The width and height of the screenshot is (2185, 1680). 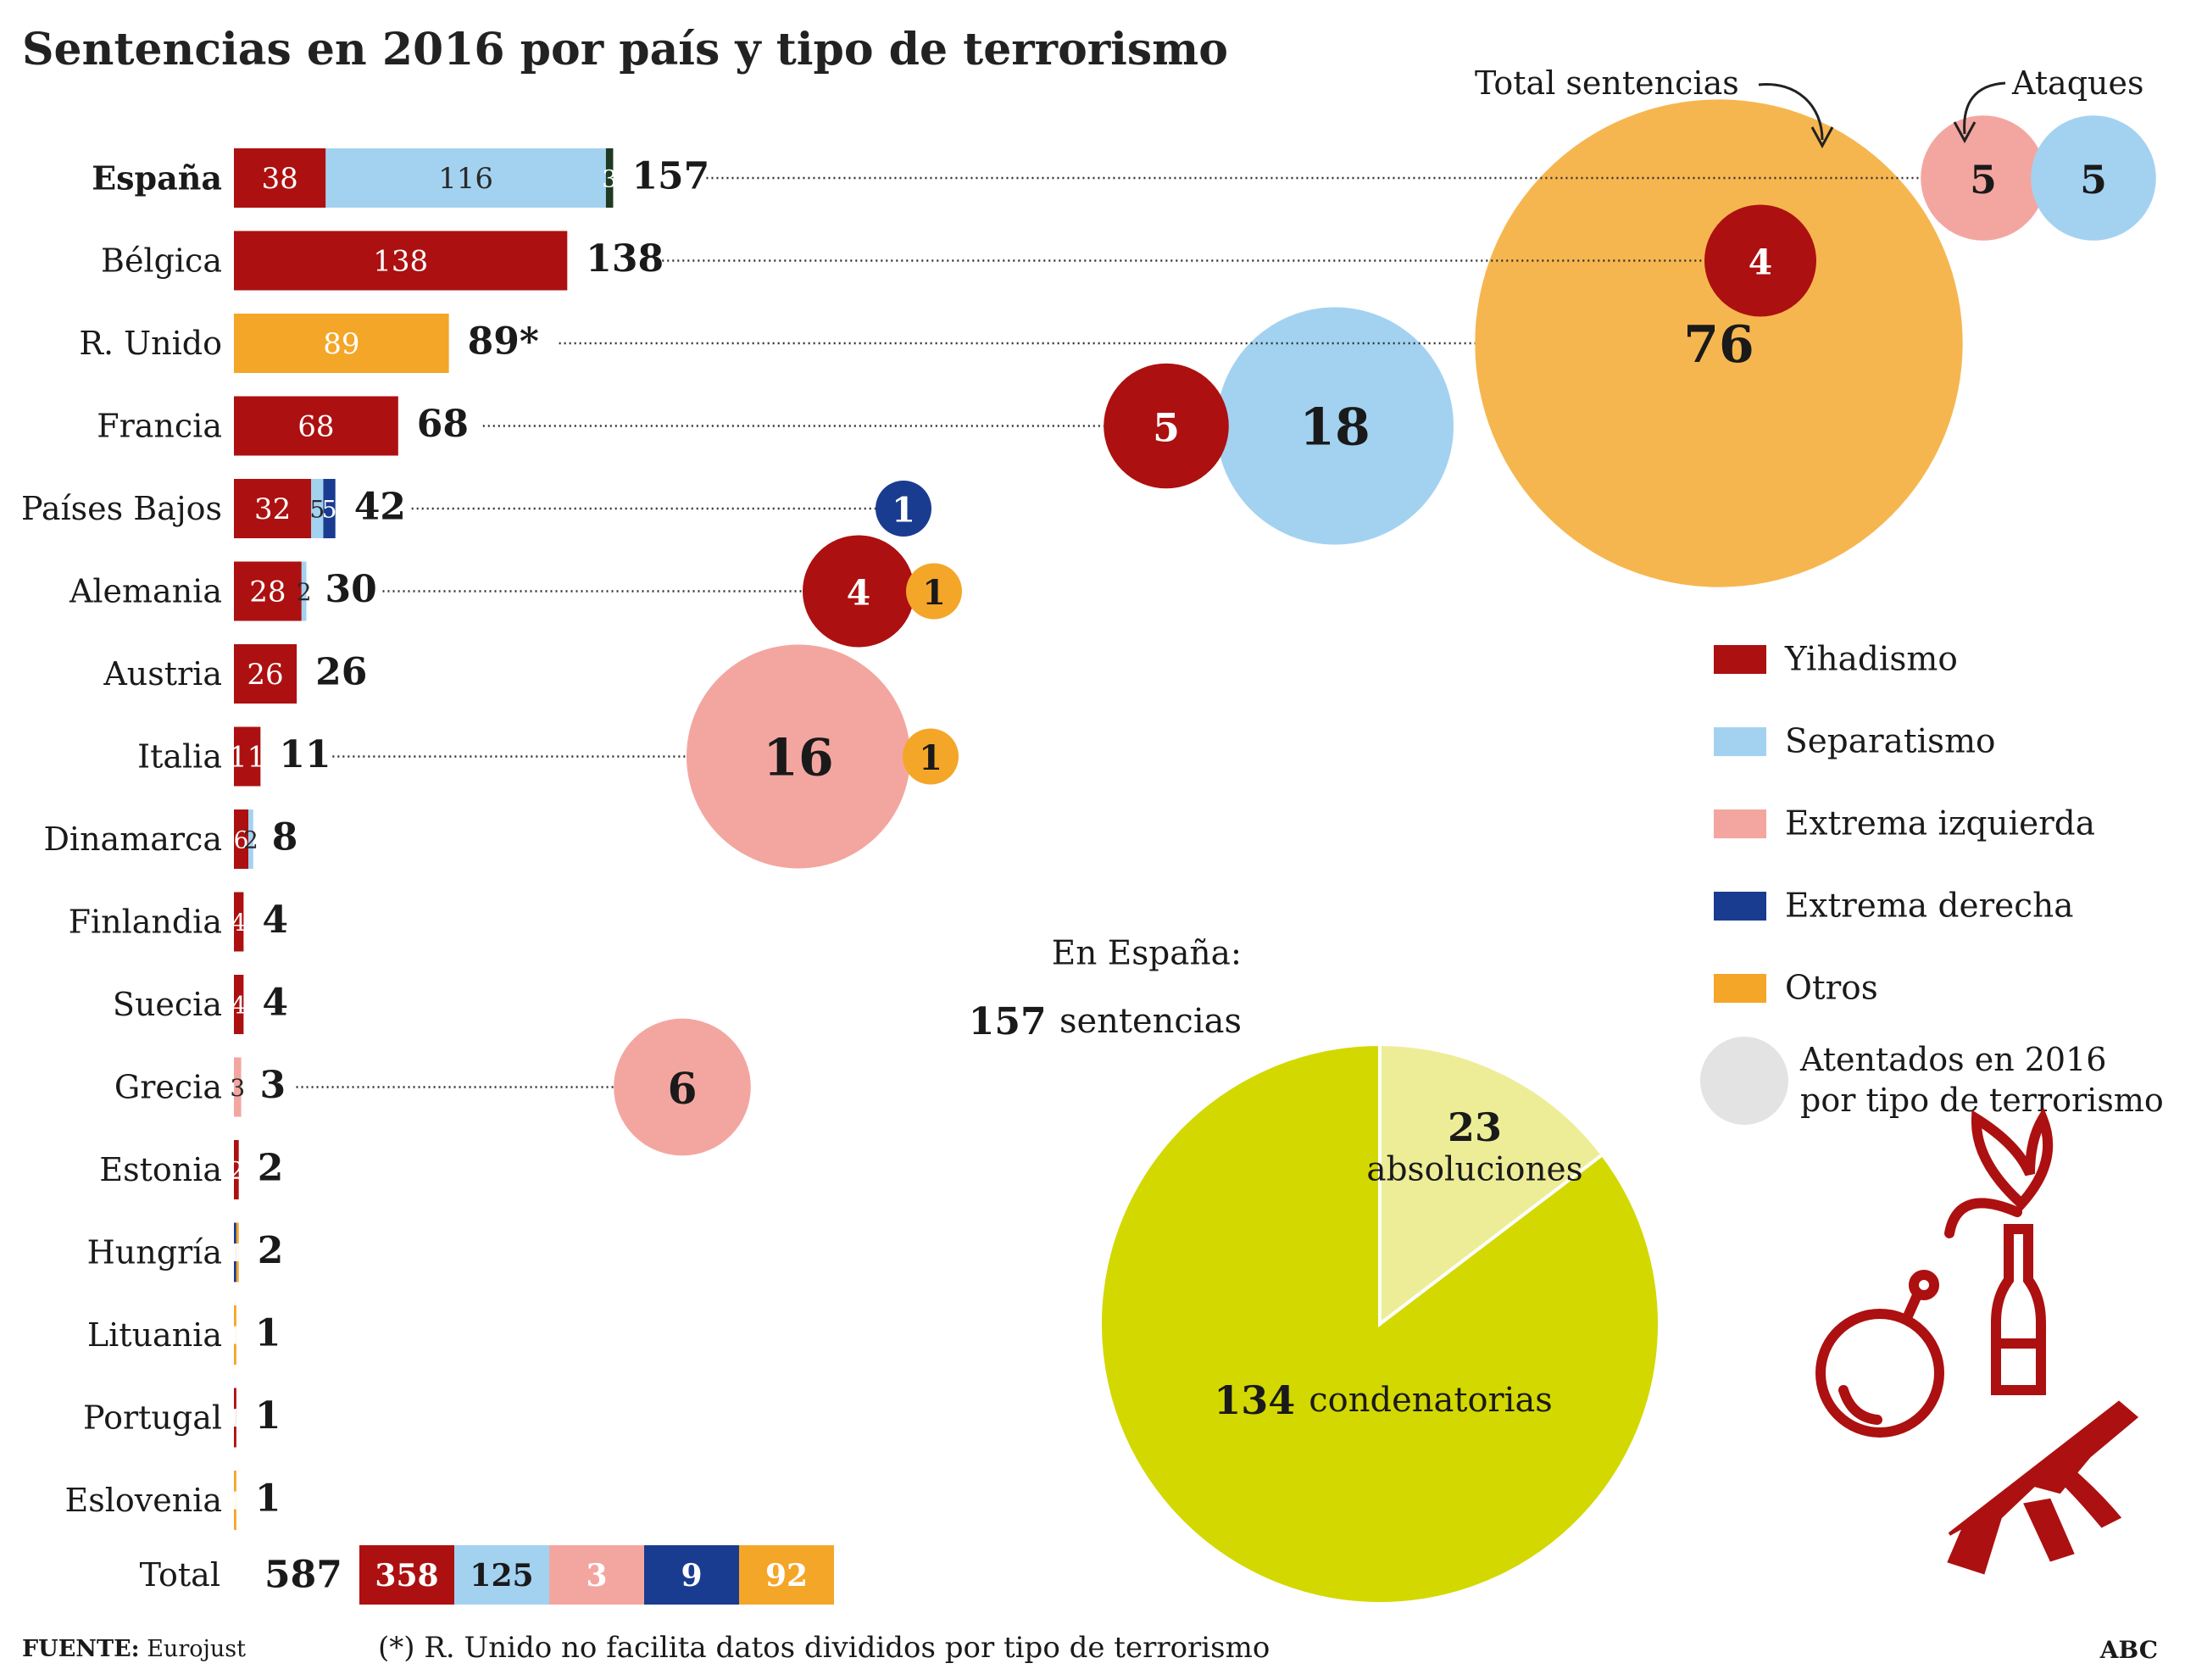 What do you see at coordinates (159, 426) in the screenshot?
I see `country-label: Francia` at bounding box center [159, 426].